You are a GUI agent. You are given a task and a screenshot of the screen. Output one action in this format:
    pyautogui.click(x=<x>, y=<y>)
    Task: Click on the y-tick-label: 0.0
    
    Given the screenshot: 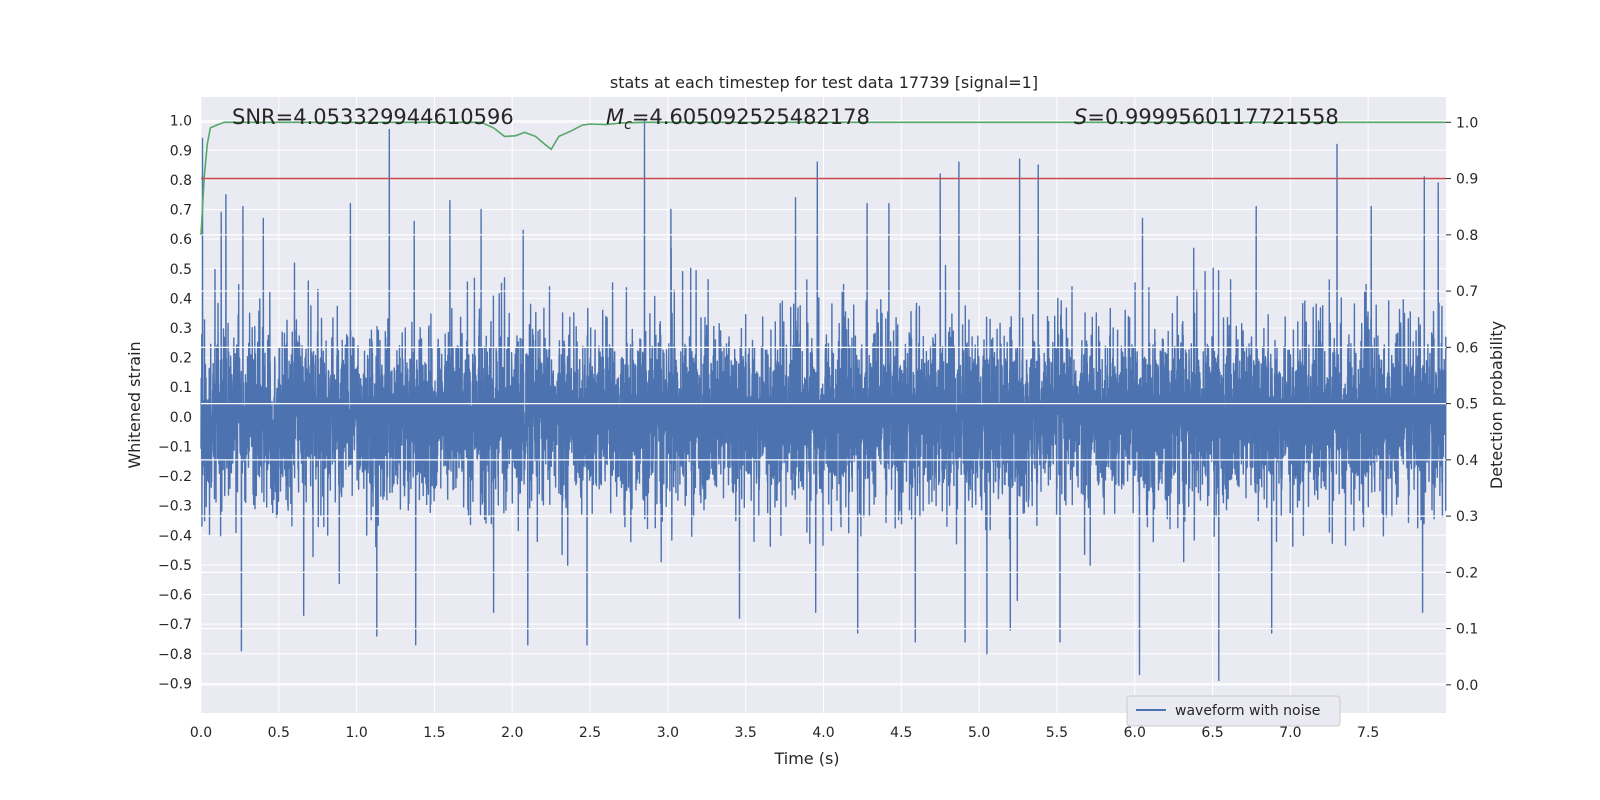 What is the action you would take?
    pyautogui.click(x=181, y=418)
    